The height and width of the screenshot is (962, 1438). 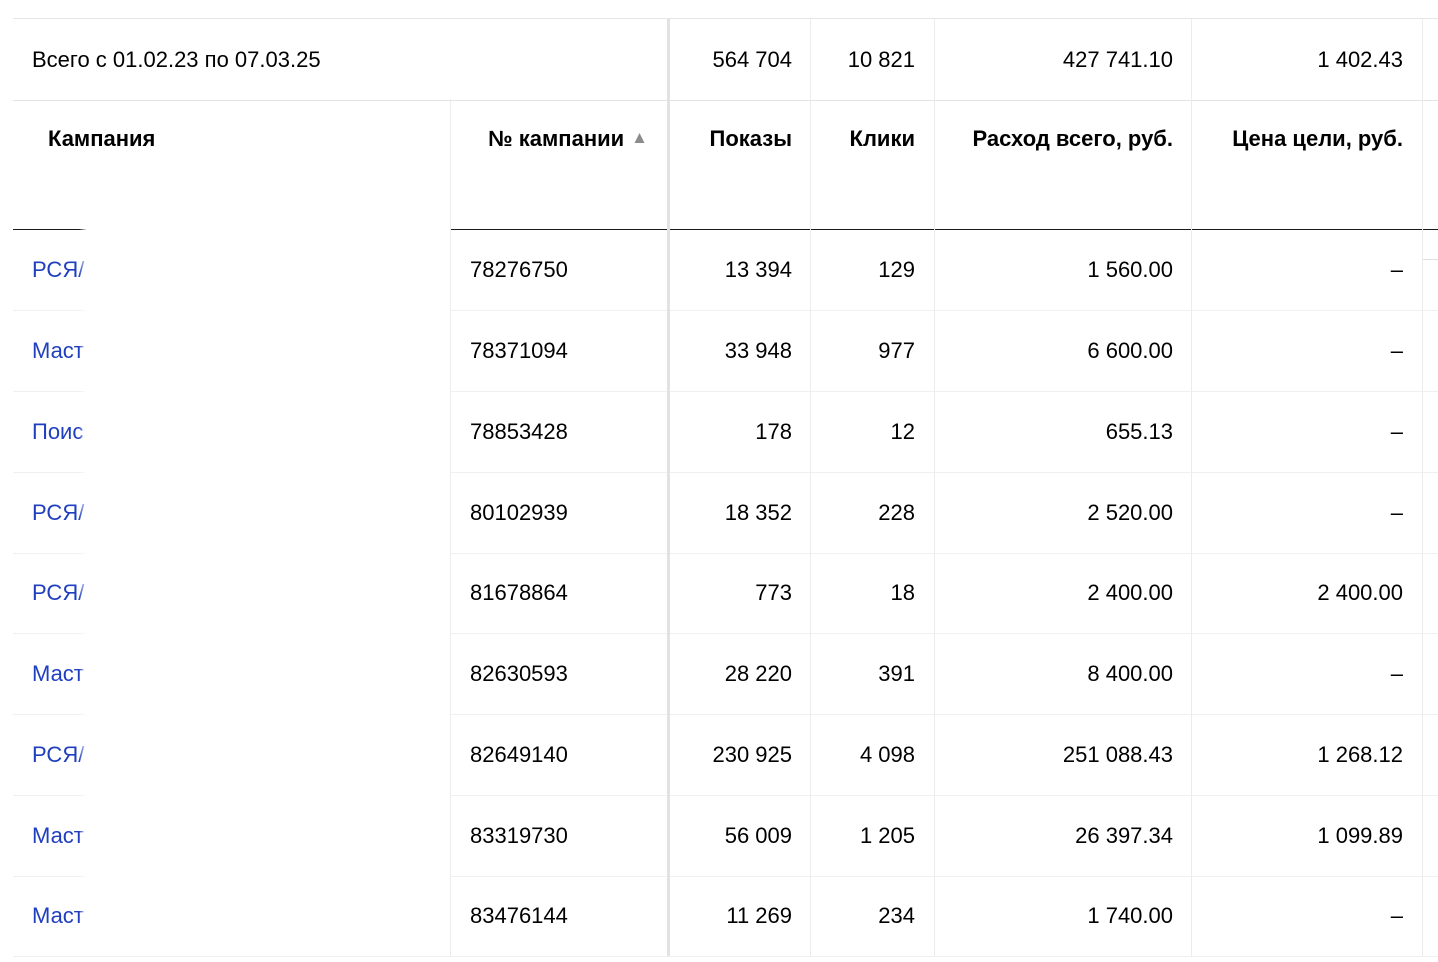 I want to click on clicks-value: 228, so click(x=873, y=512).